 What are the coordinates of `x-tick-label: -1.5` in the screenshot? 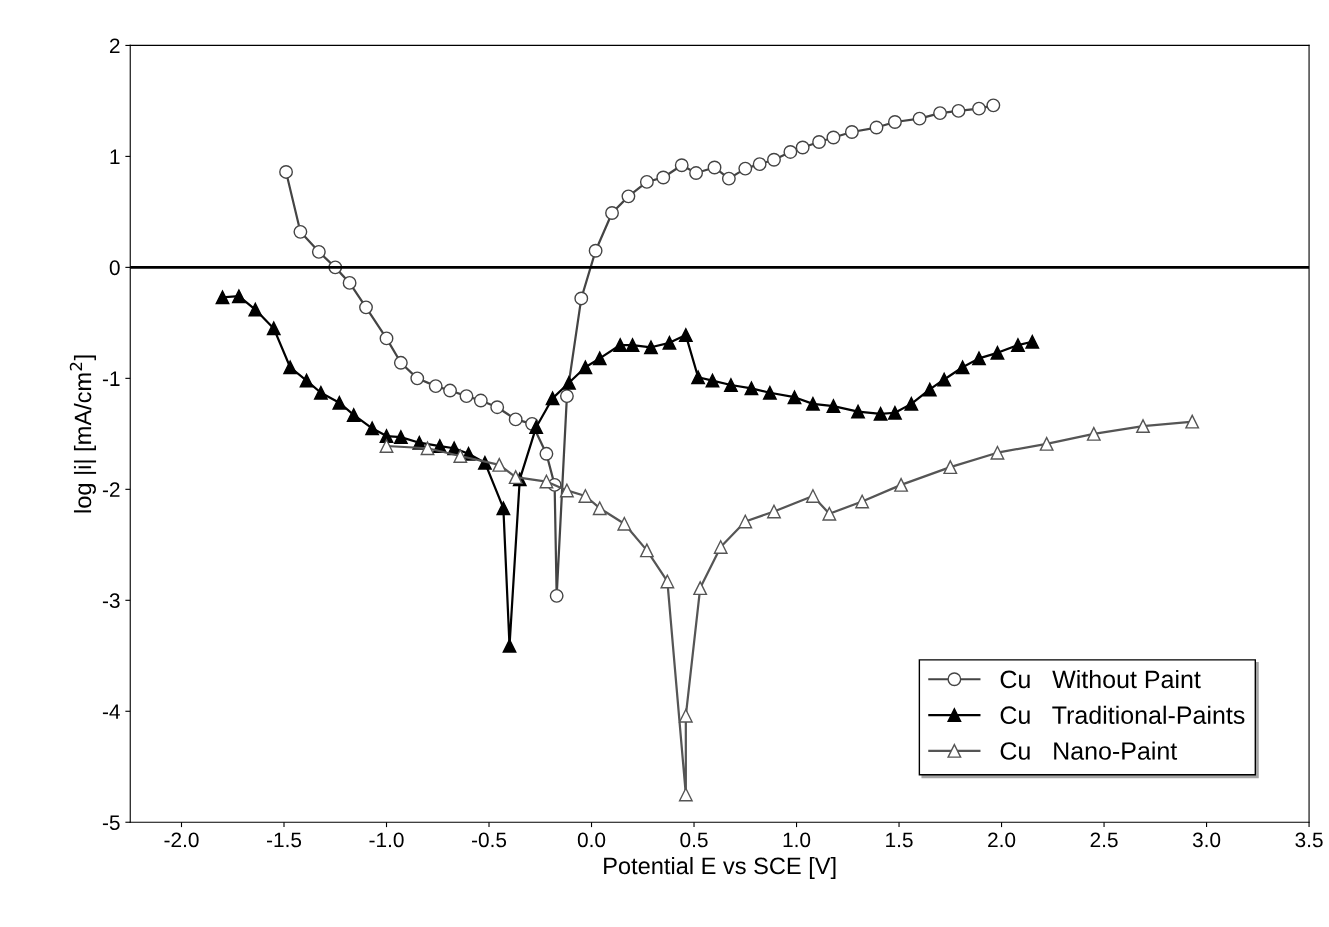 It's located at (284, 840).